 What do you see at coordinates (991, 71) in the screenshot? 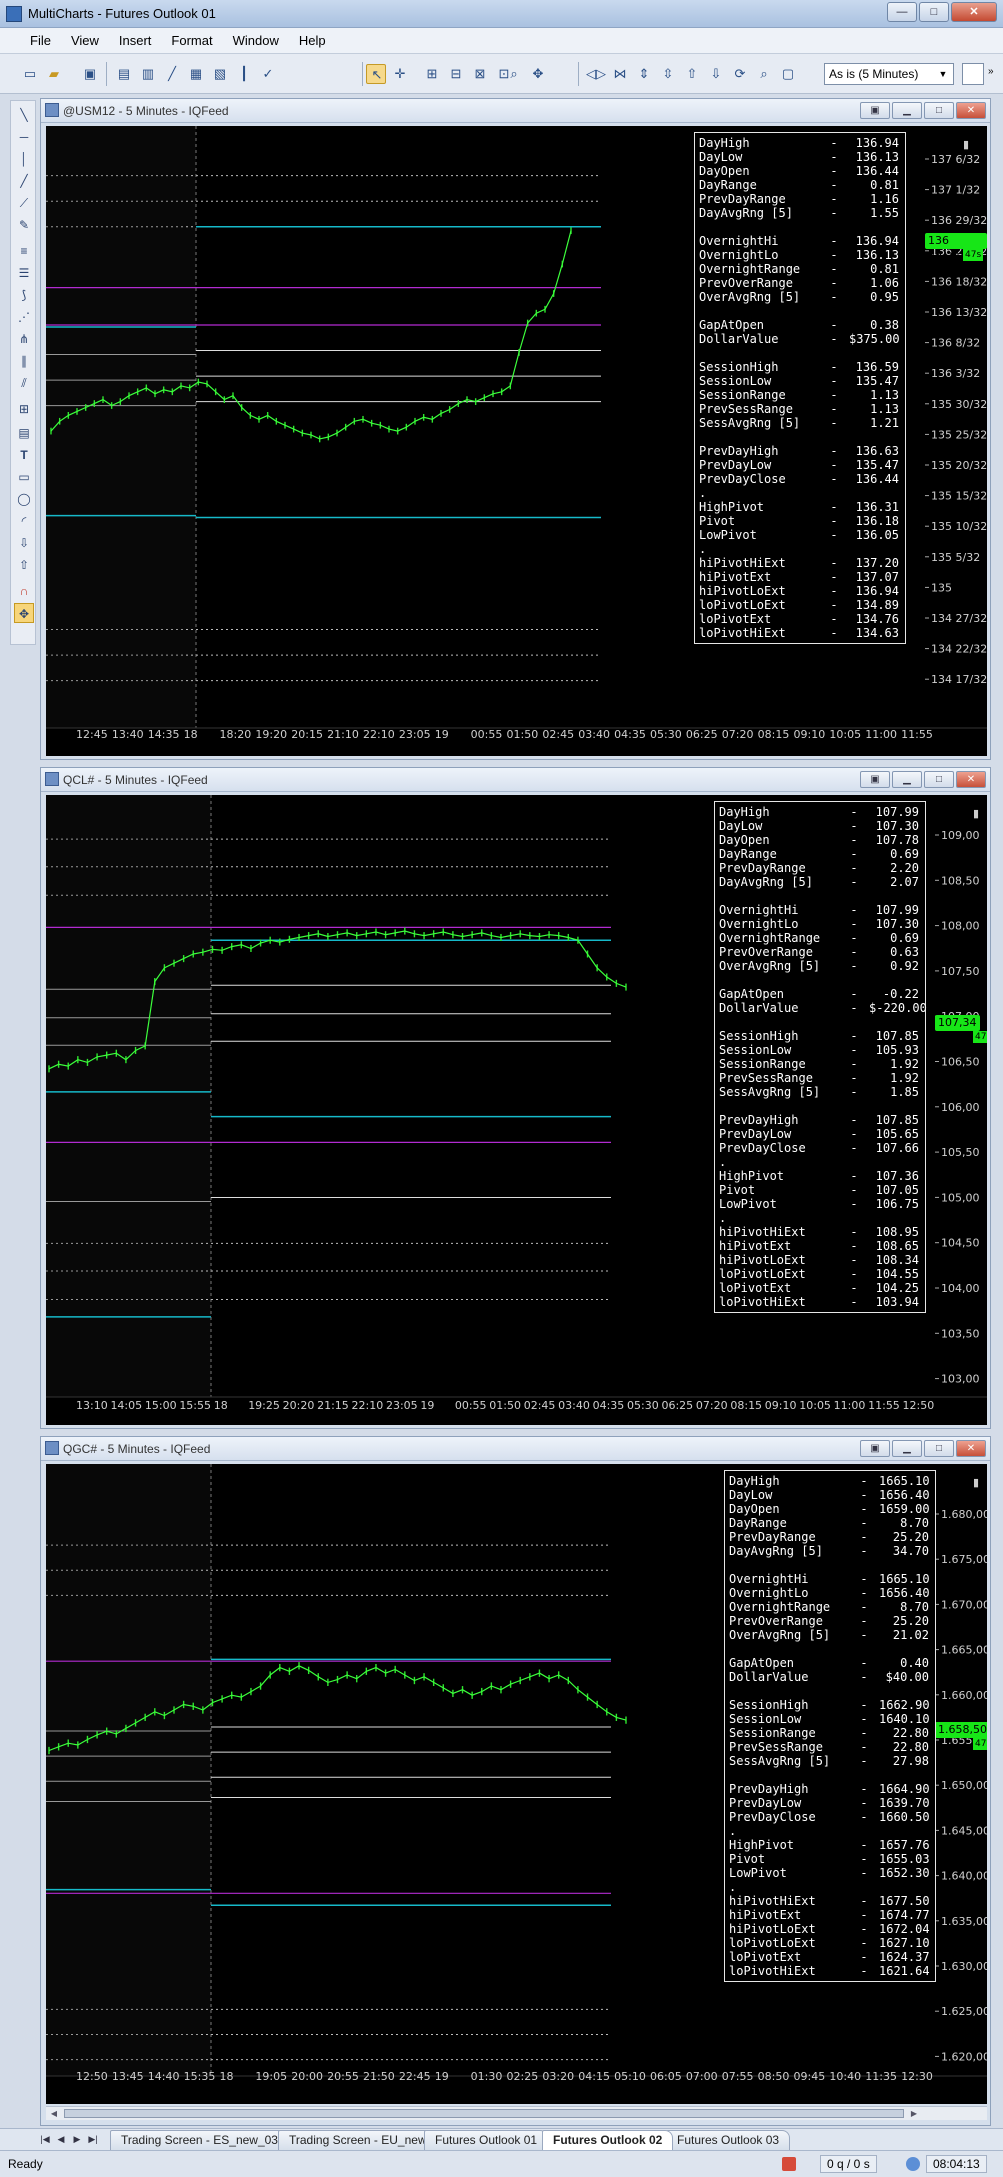
I see `toolbar-overflow-icon: »` at bounding box center [991, 71].